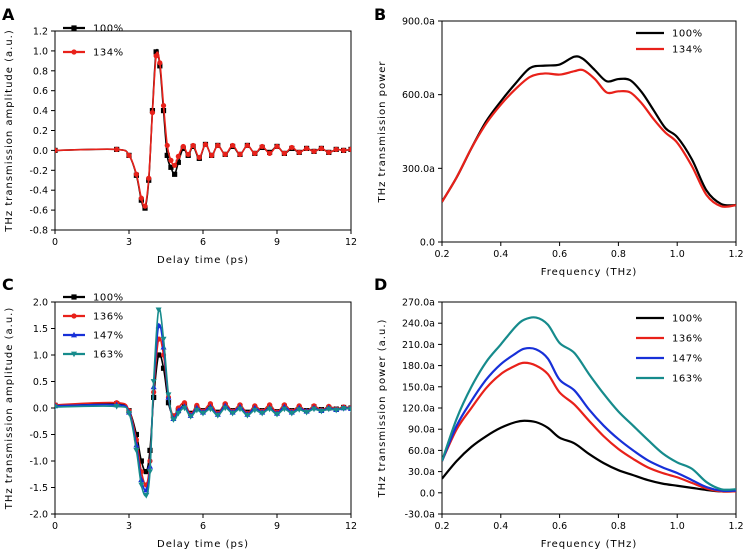  Describe the element at coordinates (418, 345) in the screenshot. I see `y-tick-label: 210.0a` at that location.